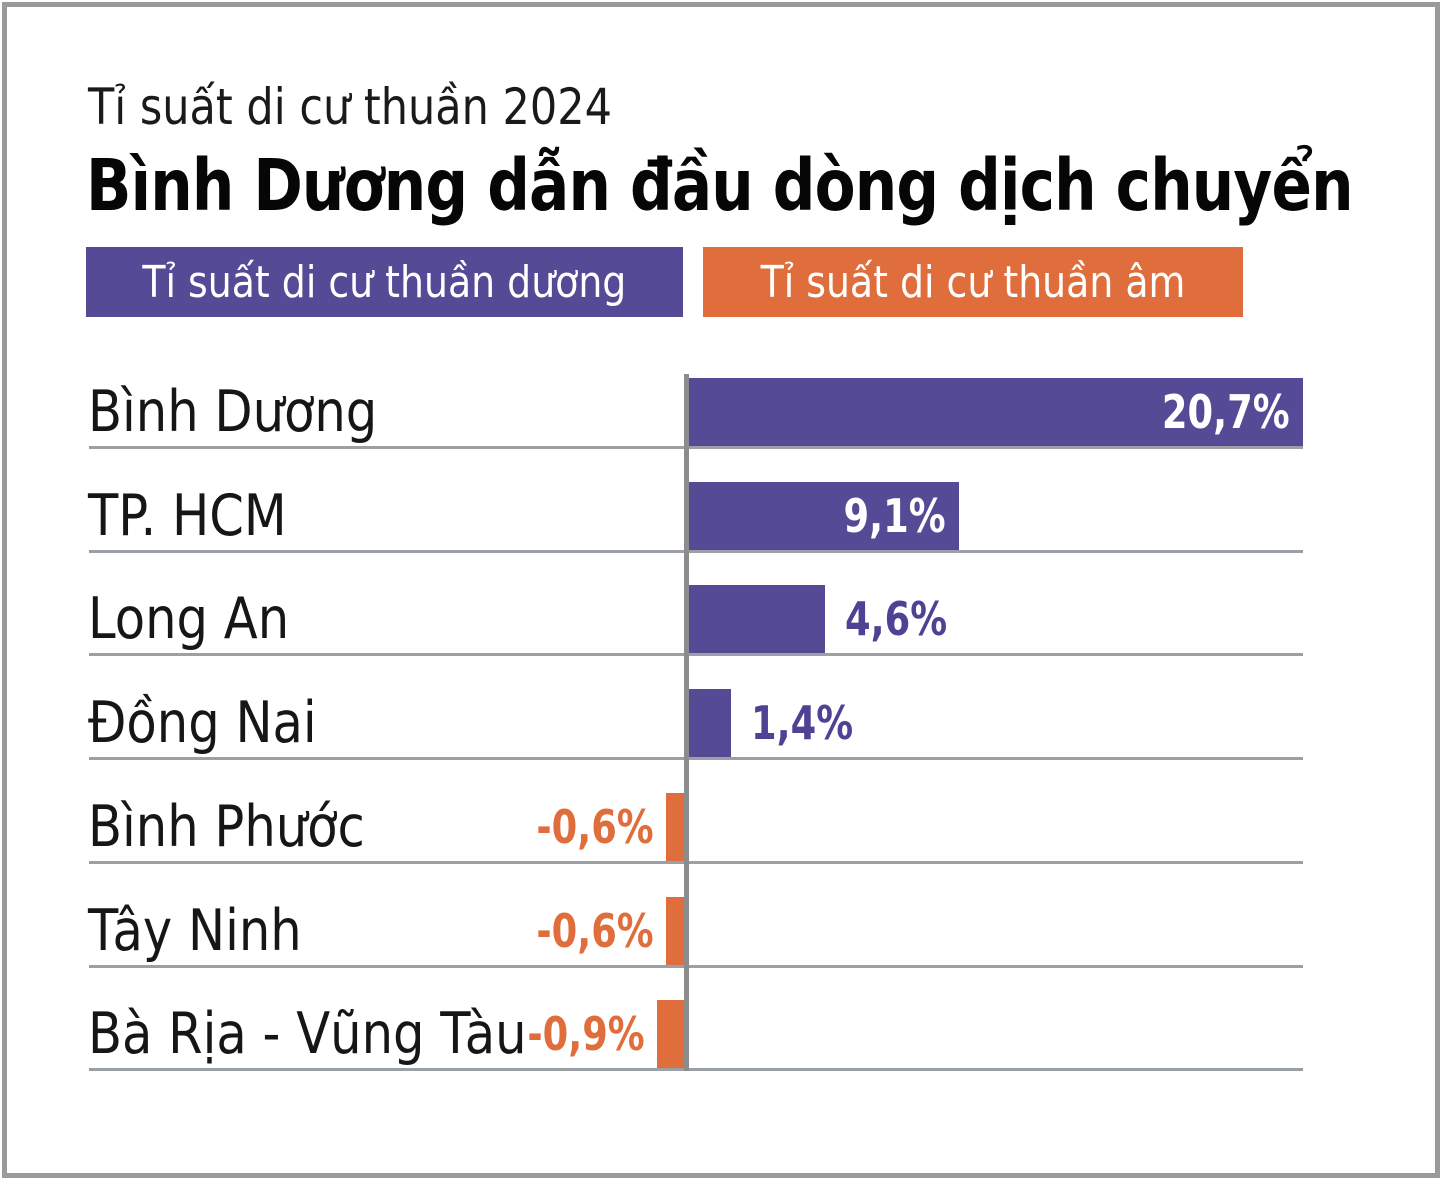 The width and height of the screenshot is (1442, 1180). What do you see at coordinates (686, 722) in the screenshot?
I see `axis-line` at bounding box center [686, 722].